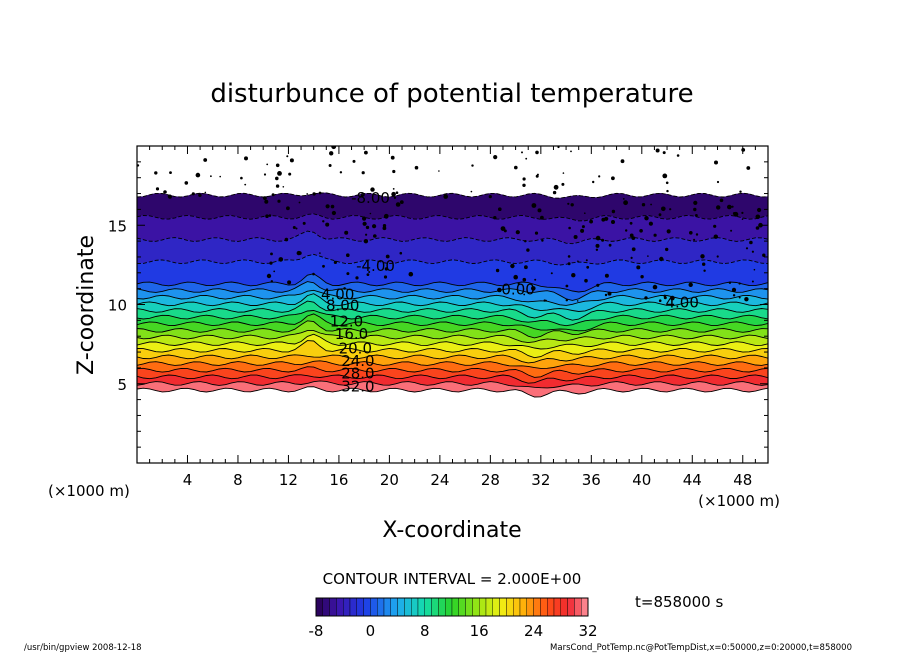 The height and width of the screenshot is (654, 904). I want to click on x-tick-label: 20, so click(389, 480).